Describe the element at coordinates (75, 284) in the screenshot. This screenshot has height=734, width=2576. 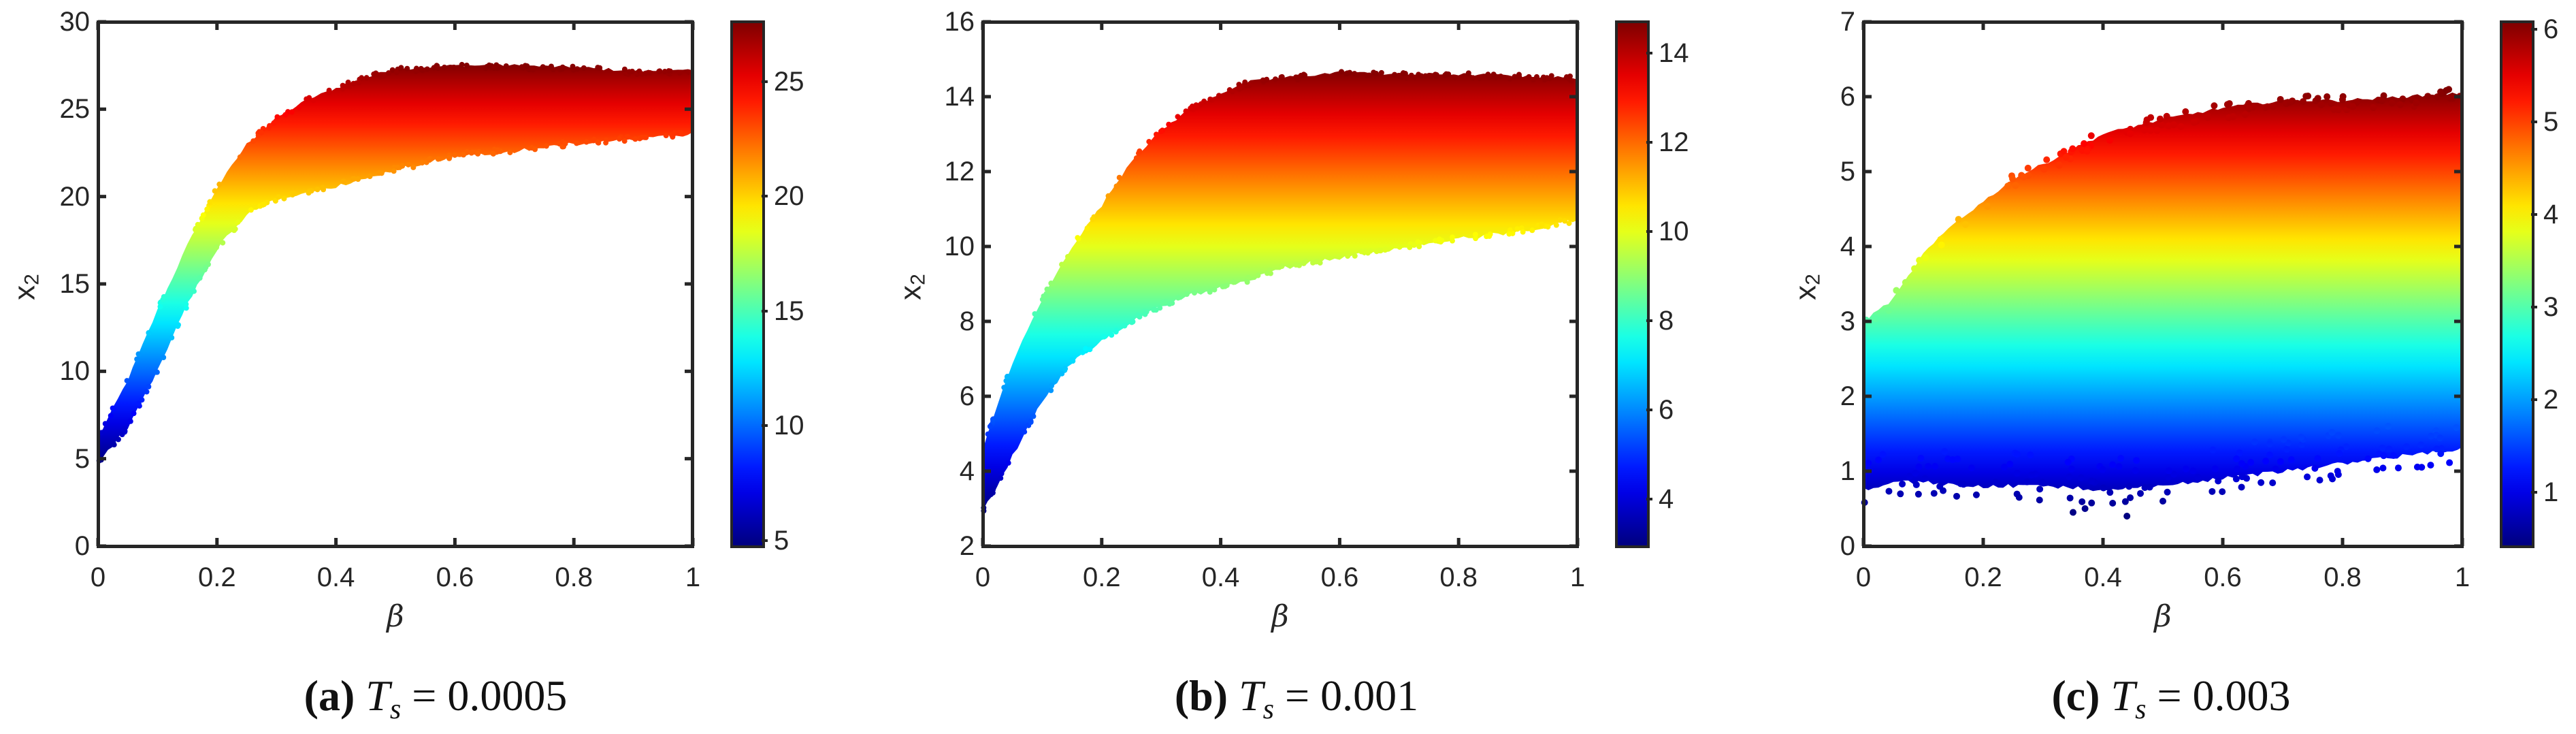
I see `y-tick-label: 15` at that location.